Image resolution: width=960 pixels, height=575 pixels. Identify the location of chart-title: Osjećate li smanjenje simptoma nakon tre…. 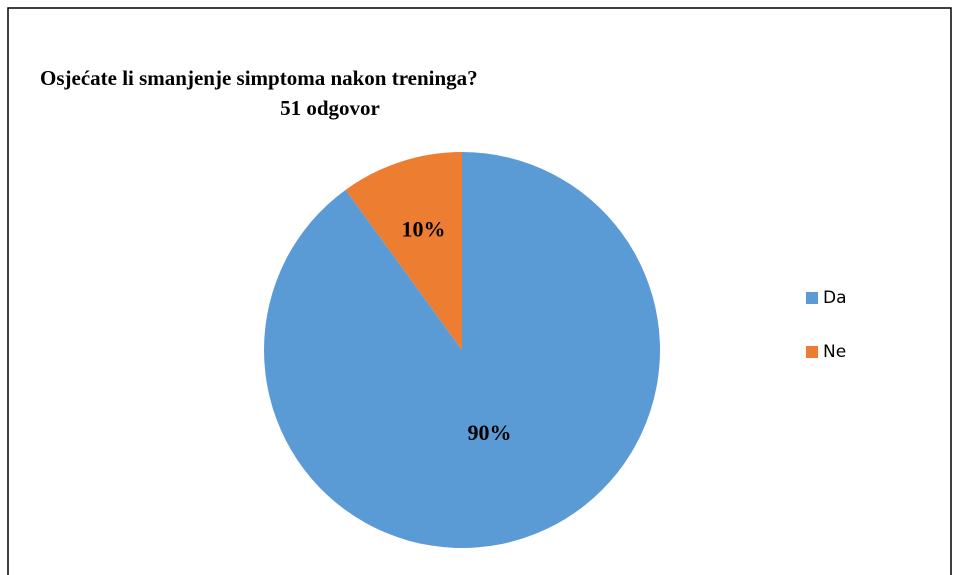
(259, 78).